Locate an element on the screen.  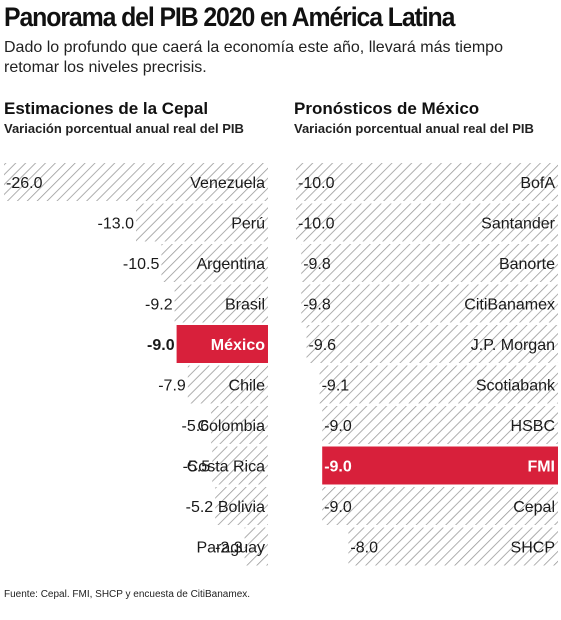
category-label-argentina: Argentina is located at coordinates (231, 264).